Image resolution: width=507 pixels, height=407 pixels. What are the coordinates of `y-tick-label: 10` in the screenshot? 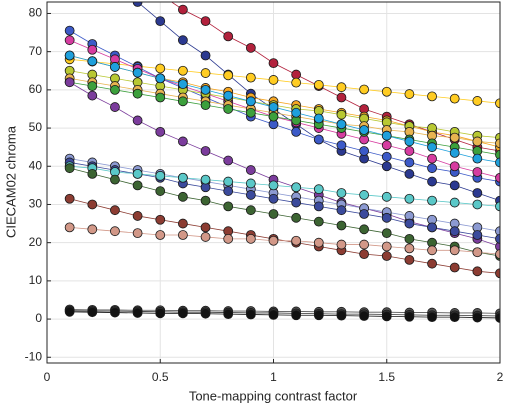 It's located at (36, 280).